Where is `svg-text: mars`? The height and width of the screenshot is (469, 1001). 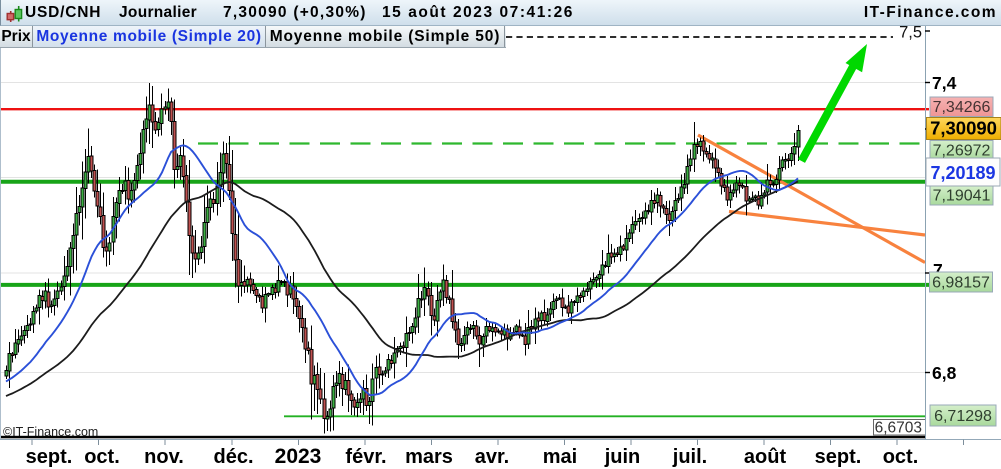 svg-text: mars is located at coordinates (429, 457).